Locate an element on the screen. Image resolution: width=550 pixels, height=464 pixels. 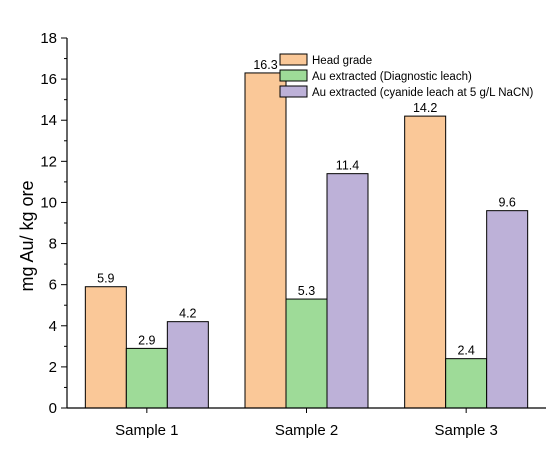
data-label: 16.3 is located at coordinates (265, 65).